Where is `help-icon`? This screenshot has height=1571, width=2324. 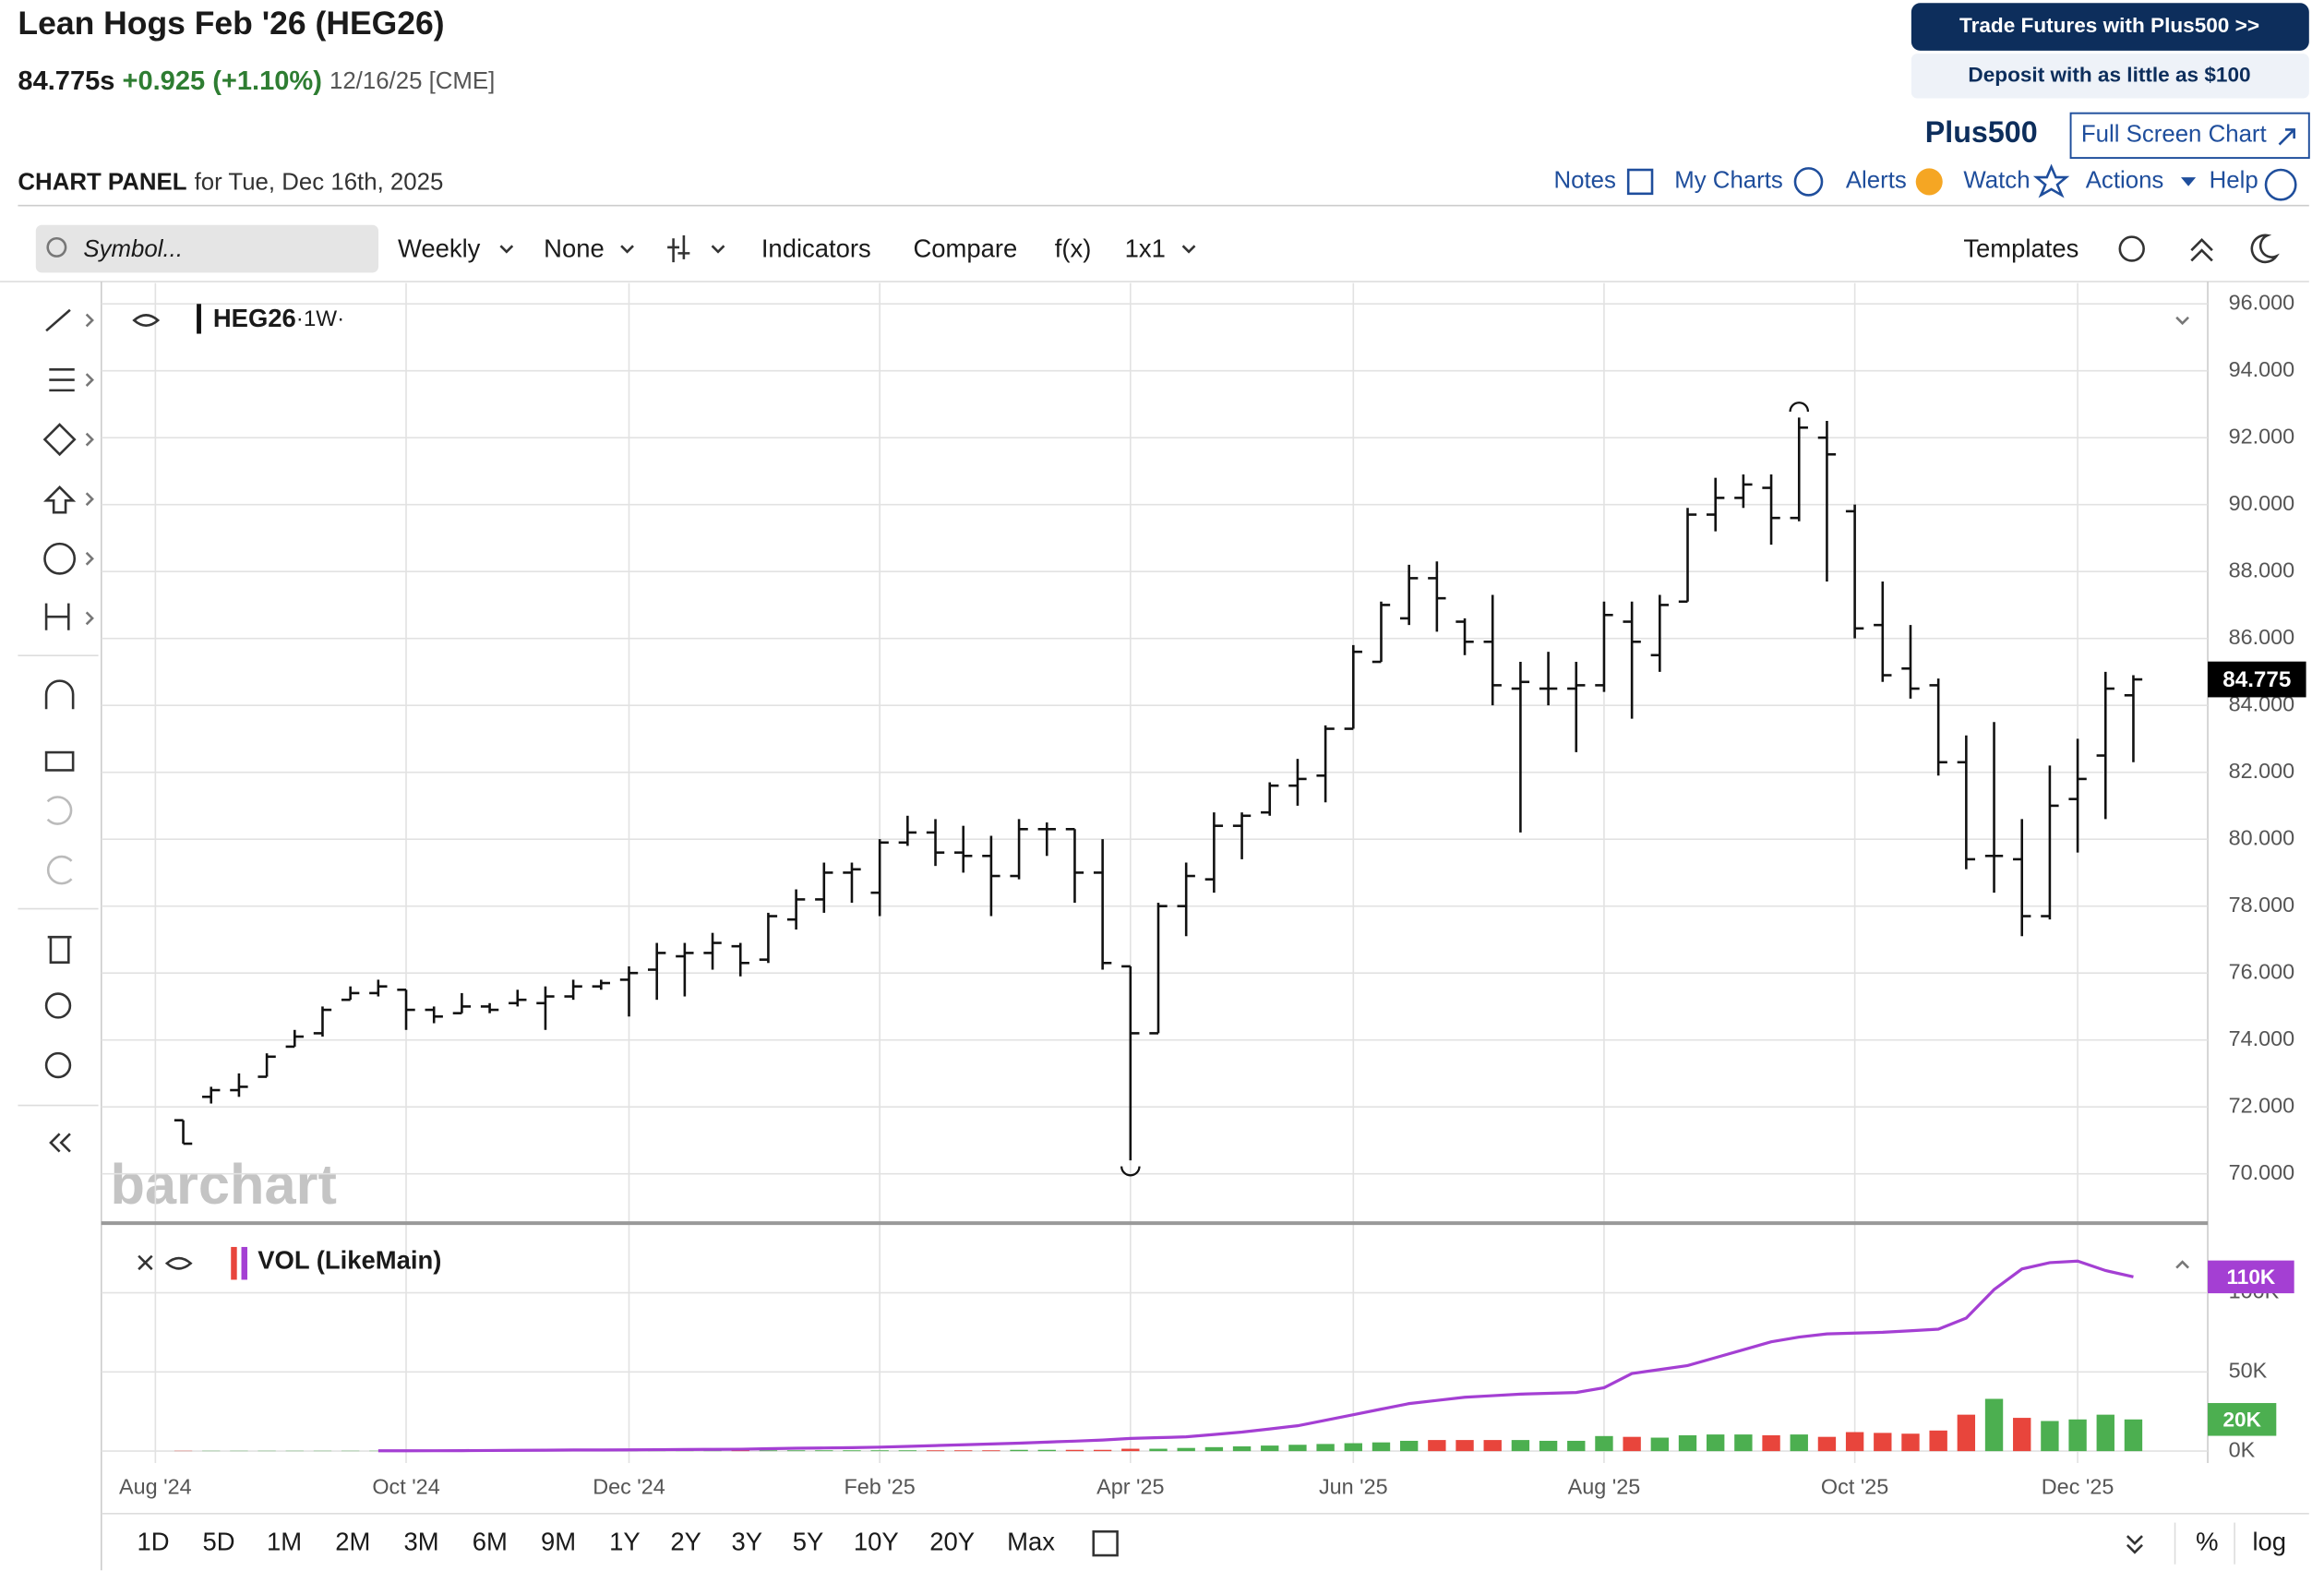 help-icon is located at coordinates (2280, 184).